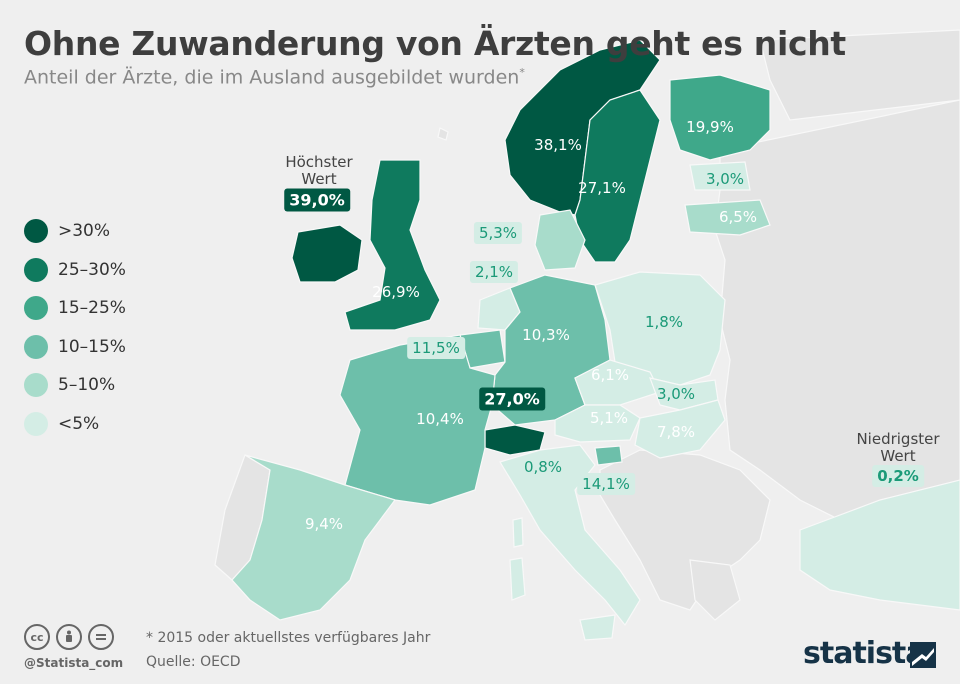 This screenshot has width=960, height=684. Describe the element at coordinates (923, 655) in the screenshot. I see `statista-mark-icon` at that location.